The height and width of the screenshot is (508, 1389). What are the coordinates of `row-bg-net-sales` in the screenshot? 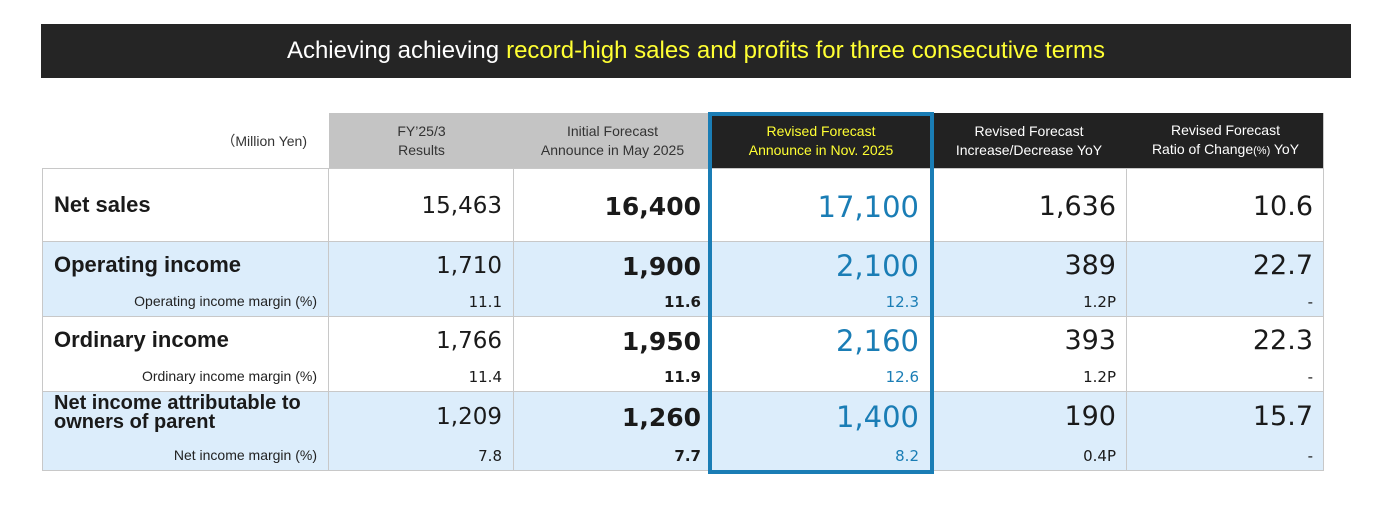 It's located at (683, 204).